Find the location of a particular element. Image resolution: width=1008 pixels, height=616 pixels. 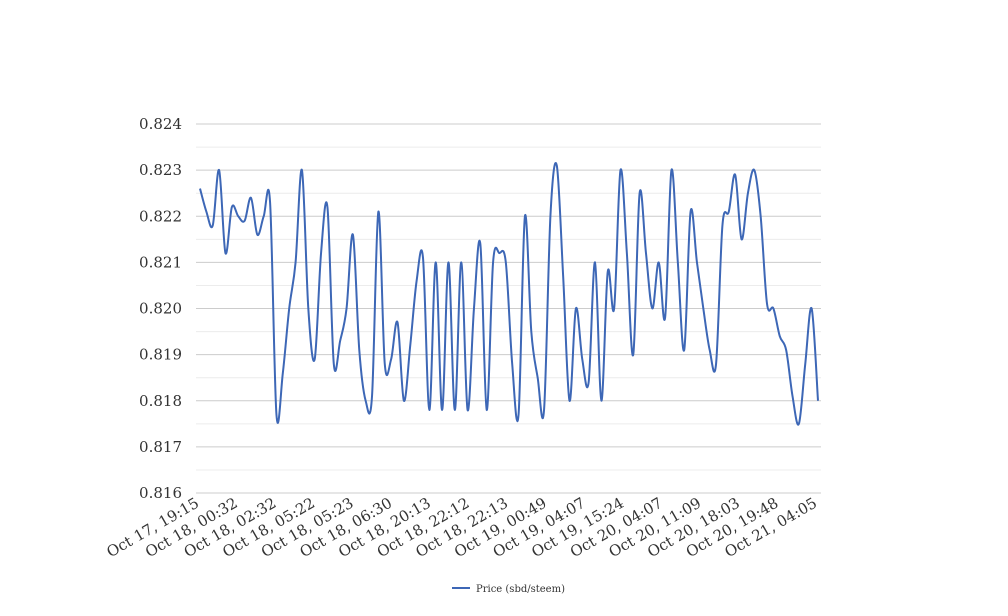

legend-label: Price (sbd/steem) is located at coordinates (520, 589).